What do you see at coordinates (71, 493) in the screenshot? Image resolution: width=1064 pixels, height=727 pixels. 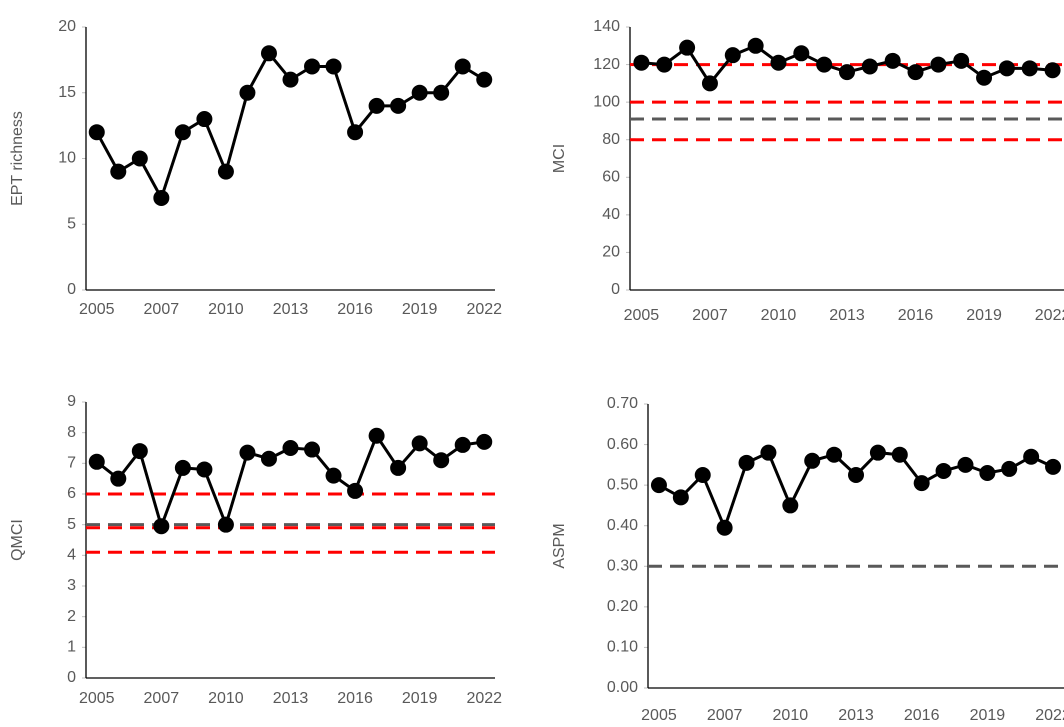 I see `y-tick-label: 6` at bounding box center [71, 493].